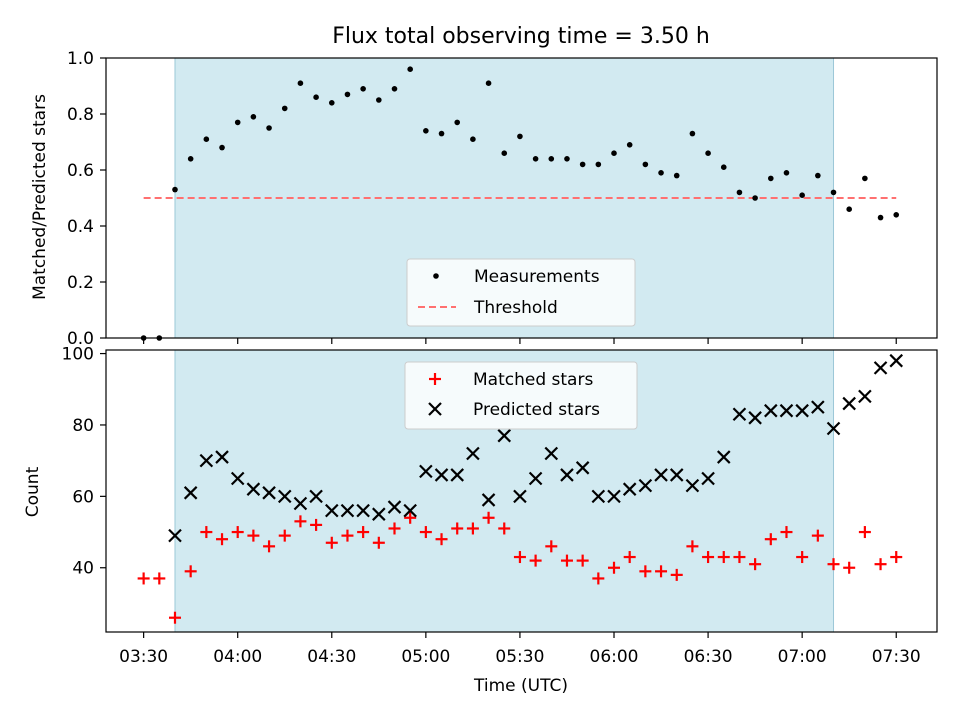 The height and width of the screenshot is (720, 960). Describe the element at coordinates (521, 292) in the screenshot. I see `top-legend: Measurements Threshold` at that location.